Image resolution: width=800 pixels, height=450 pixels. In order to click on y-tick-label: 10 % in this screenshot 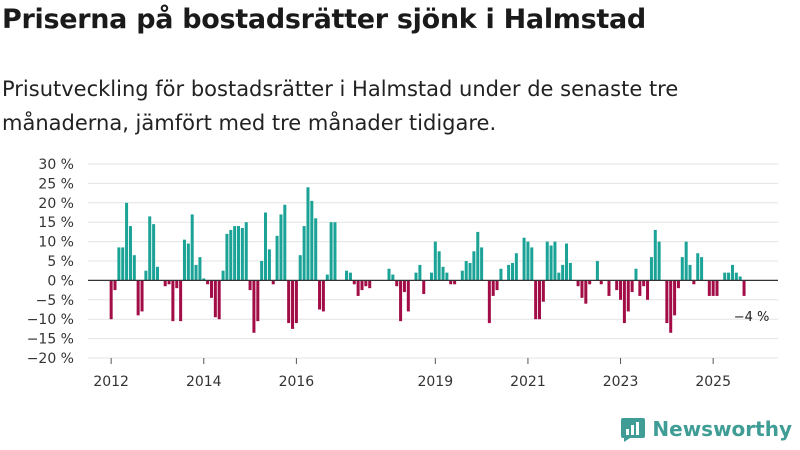, I will do `click(56, 243)`.